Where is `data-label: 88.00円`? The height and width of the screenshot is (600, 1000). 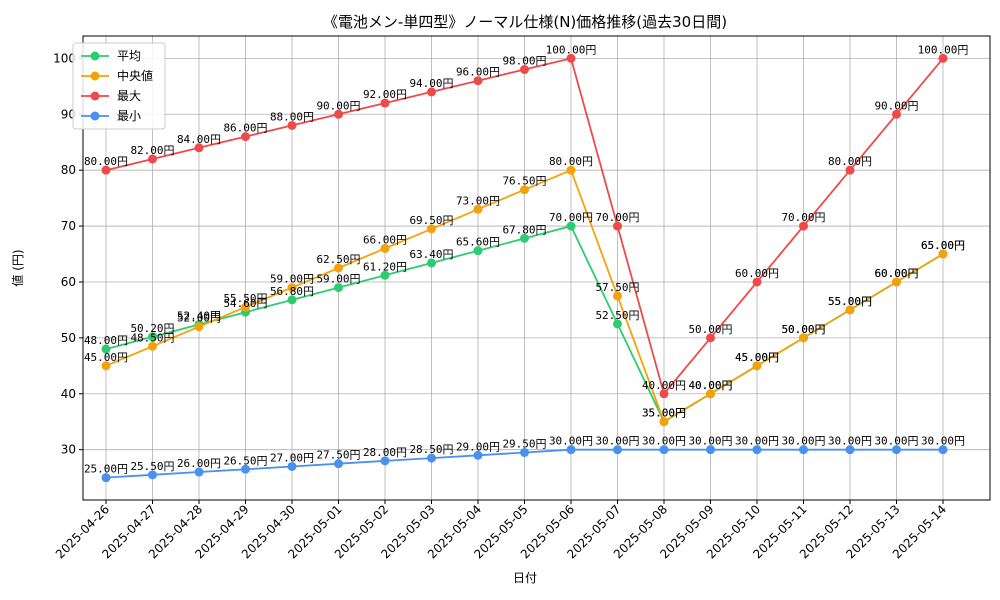
data-label: 88.00円 is located at coordinates (292, 116).